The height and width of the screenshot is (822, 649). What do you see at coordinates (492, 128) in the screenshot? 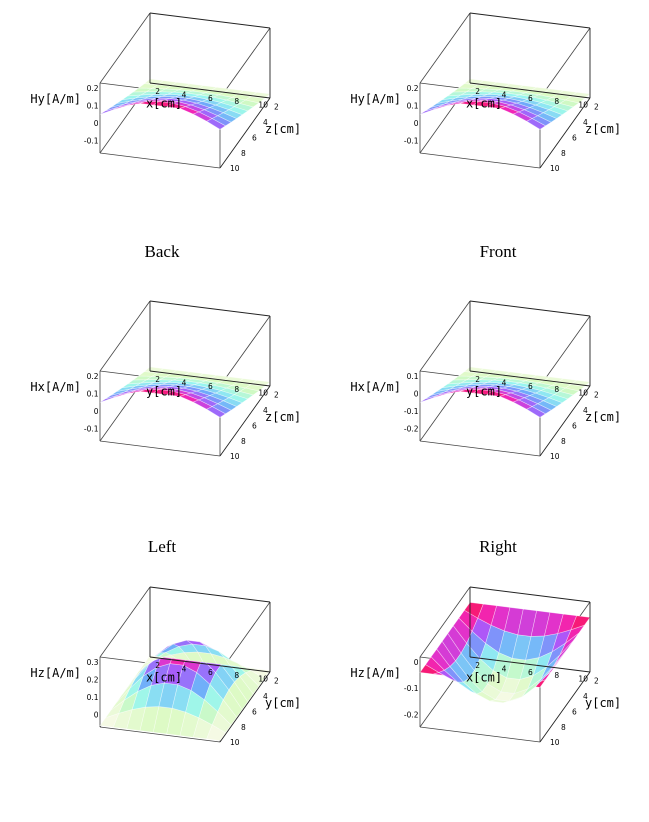
I see `surface-plot-2: 0.2 0.1 0 -0.1 Hy[A/m] 2 4 6 8 10 x[cm] 2 4 6 8 10 z[cm]` at bounding box center [492, 128].